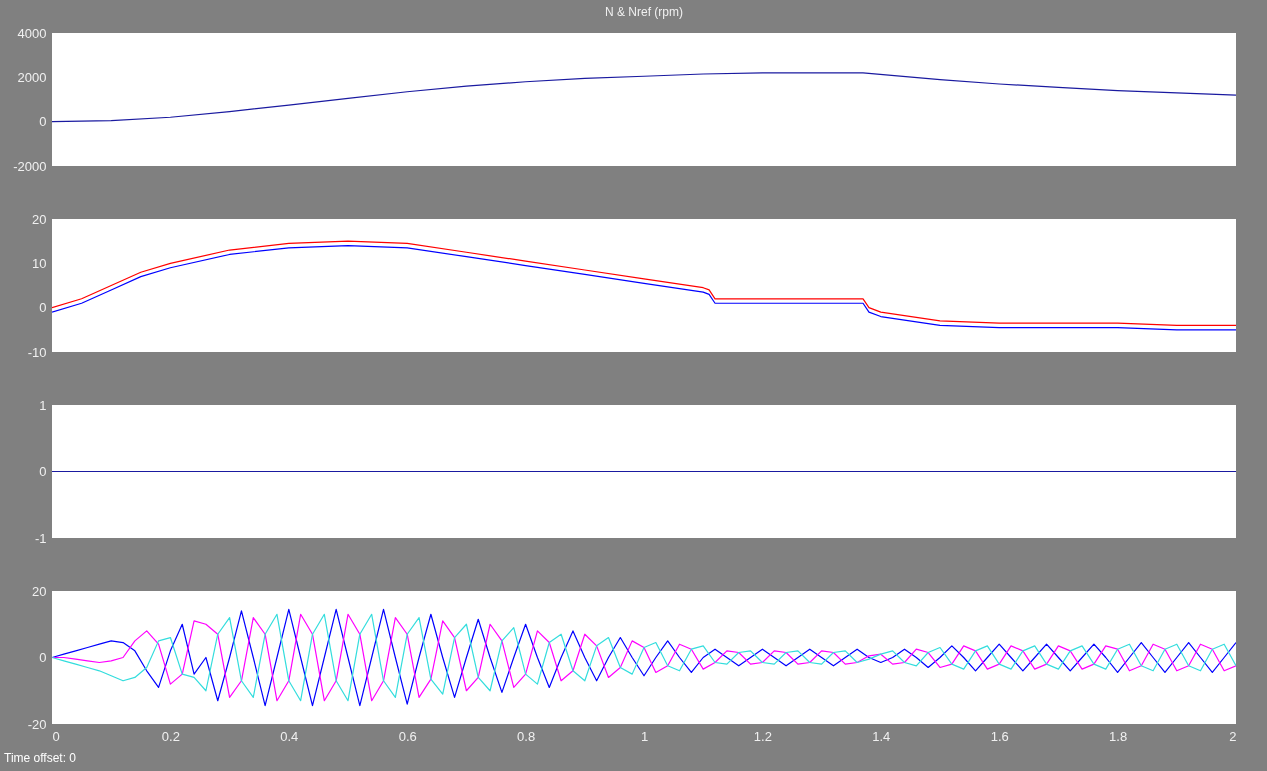 The image size is (1267, 771). I want to click on x-tick-label: 0.6, so click(407, 736).